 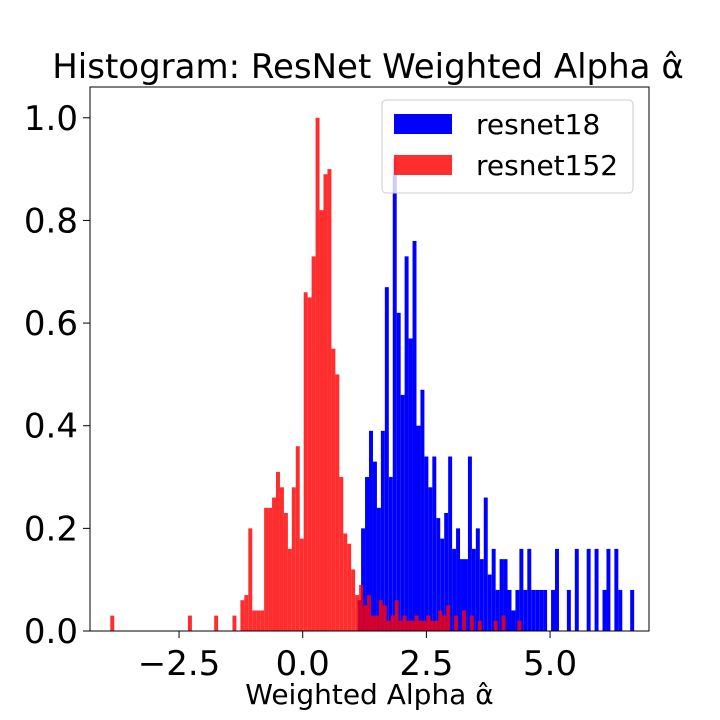 What do you see at coordinates (51, 221) in the screenshot?
I see `y-tick-label: 0.8` at bounding box center [51, 221].